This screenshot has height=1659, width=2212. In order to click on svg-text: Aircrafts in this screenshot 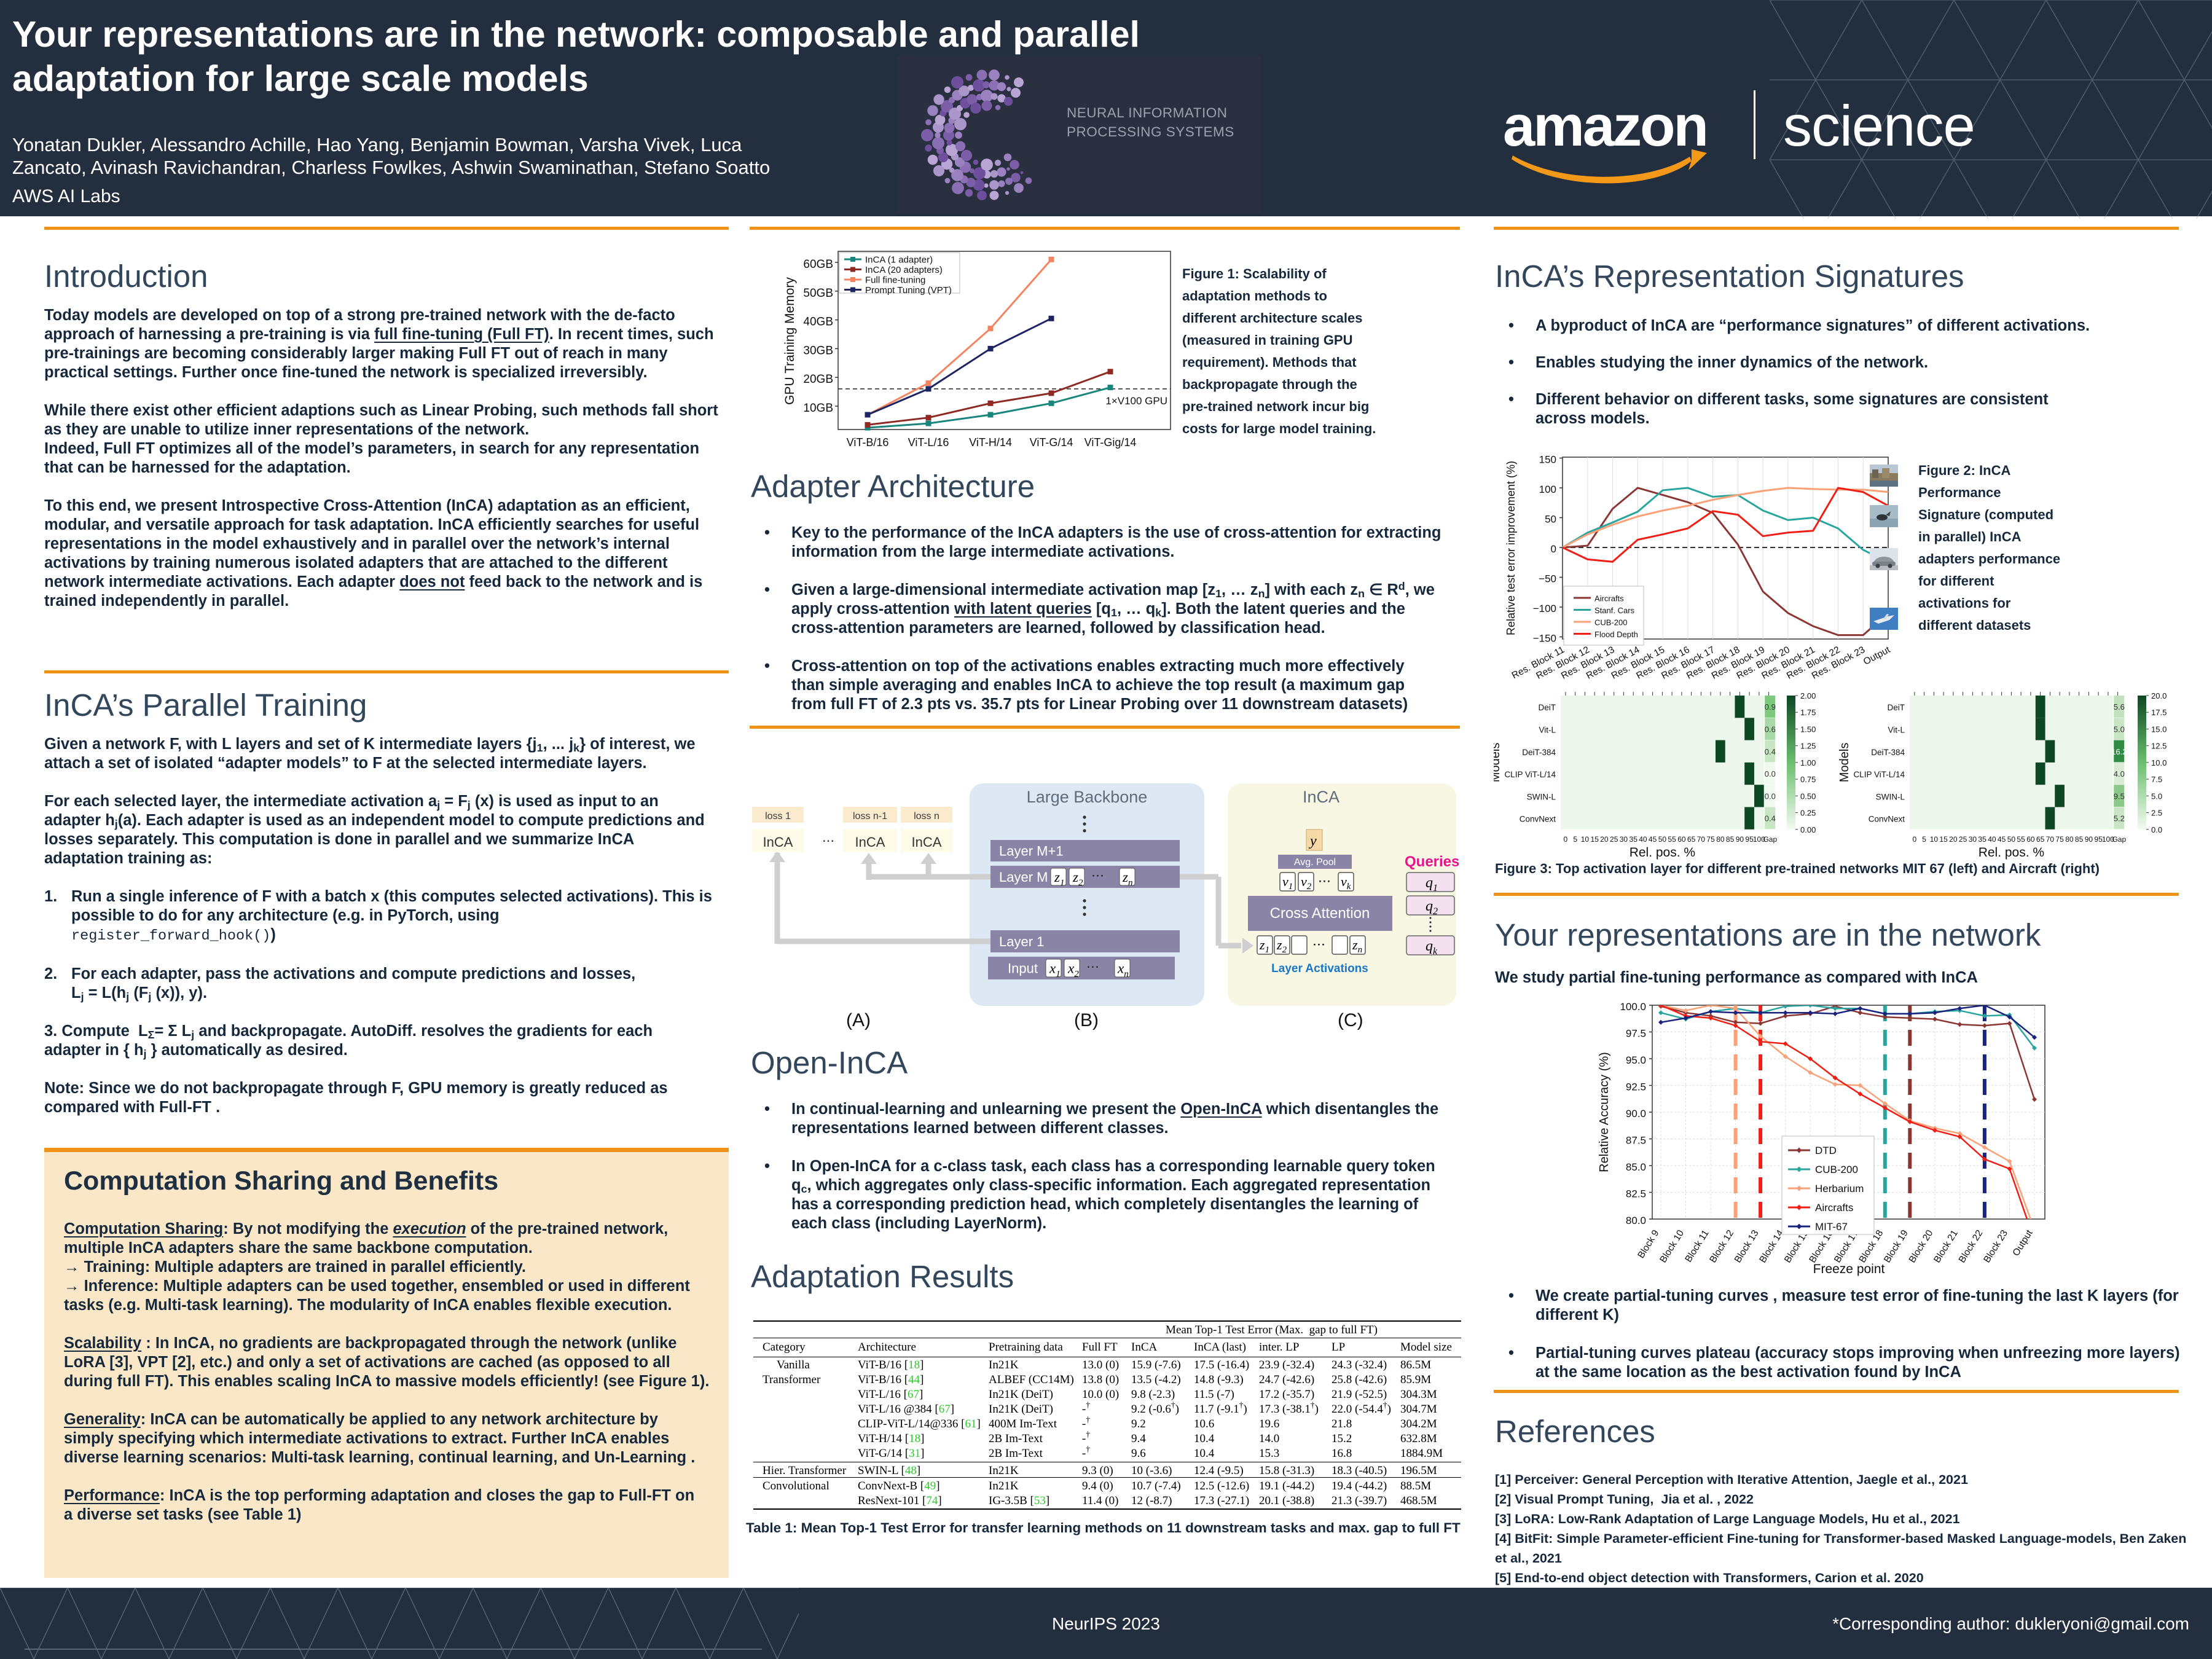, I will do `click(1834, 1208)`.